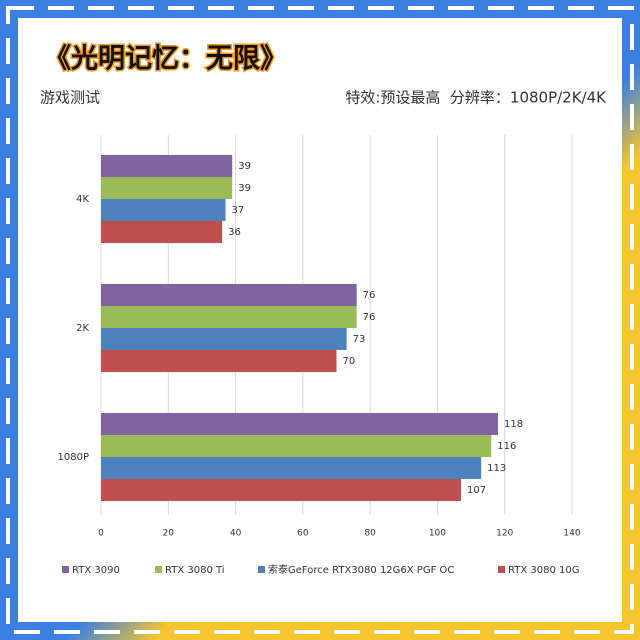 Image resolution: width=640 pixels, height=640 pixels. What do you see at coordinates (236, 534) in the screenshot?
I see `x-tick-label: 40` at bounding box center [236, 534].